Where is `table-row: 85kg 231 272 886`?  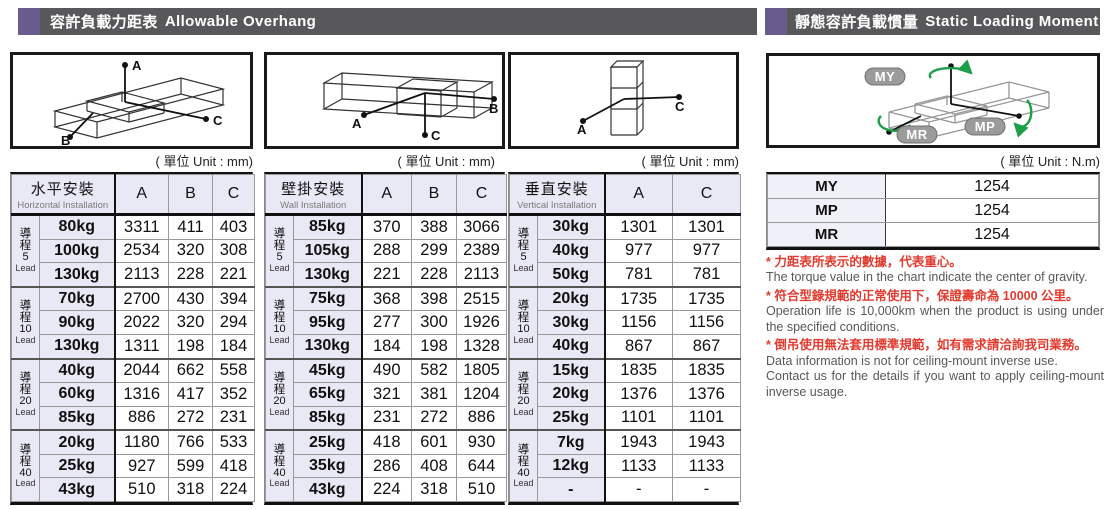 table-row: 85kg 231 272 886 is located at coordinates (386, 418).